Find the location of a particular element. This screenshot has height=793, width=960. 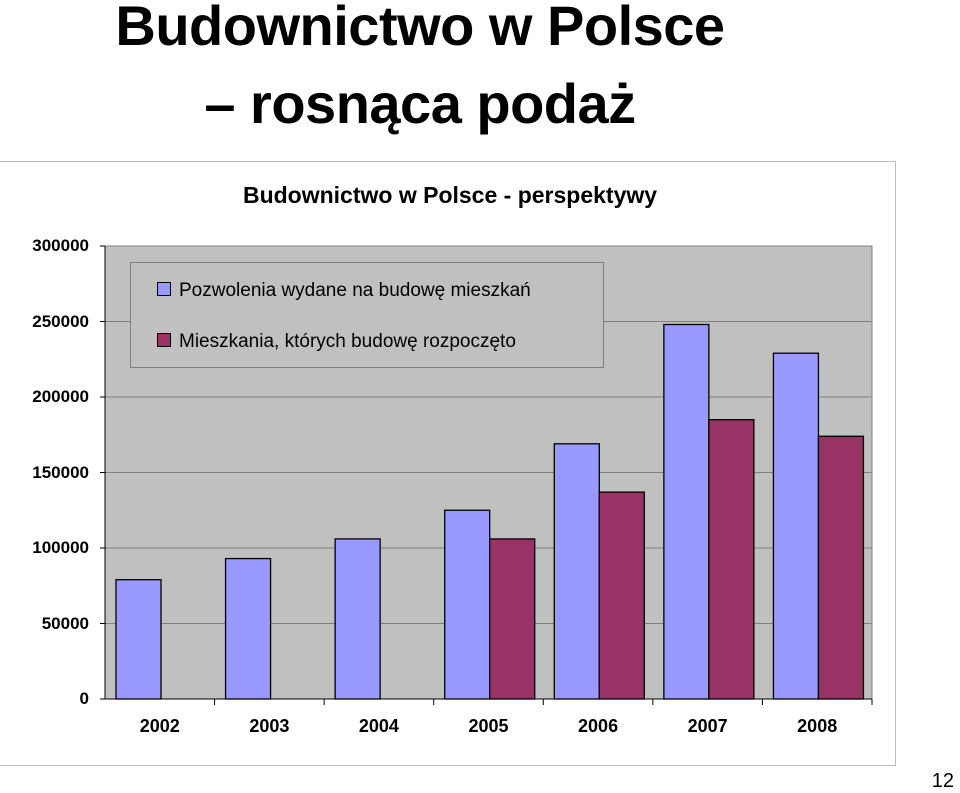

y-tick-label: 50000 is located at coordinates (65, 623).